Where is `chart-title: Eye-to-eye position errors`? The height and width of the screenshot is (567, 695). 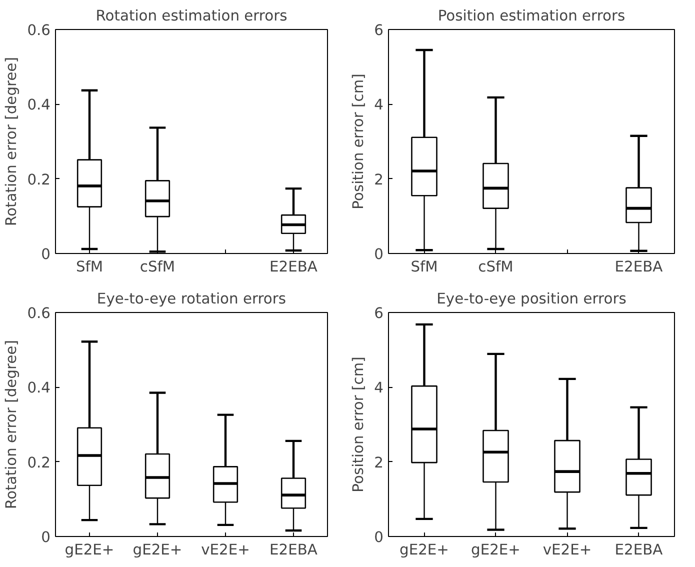
chart-title: Eye-to-eye position errors is located at coordinates (531, 299).